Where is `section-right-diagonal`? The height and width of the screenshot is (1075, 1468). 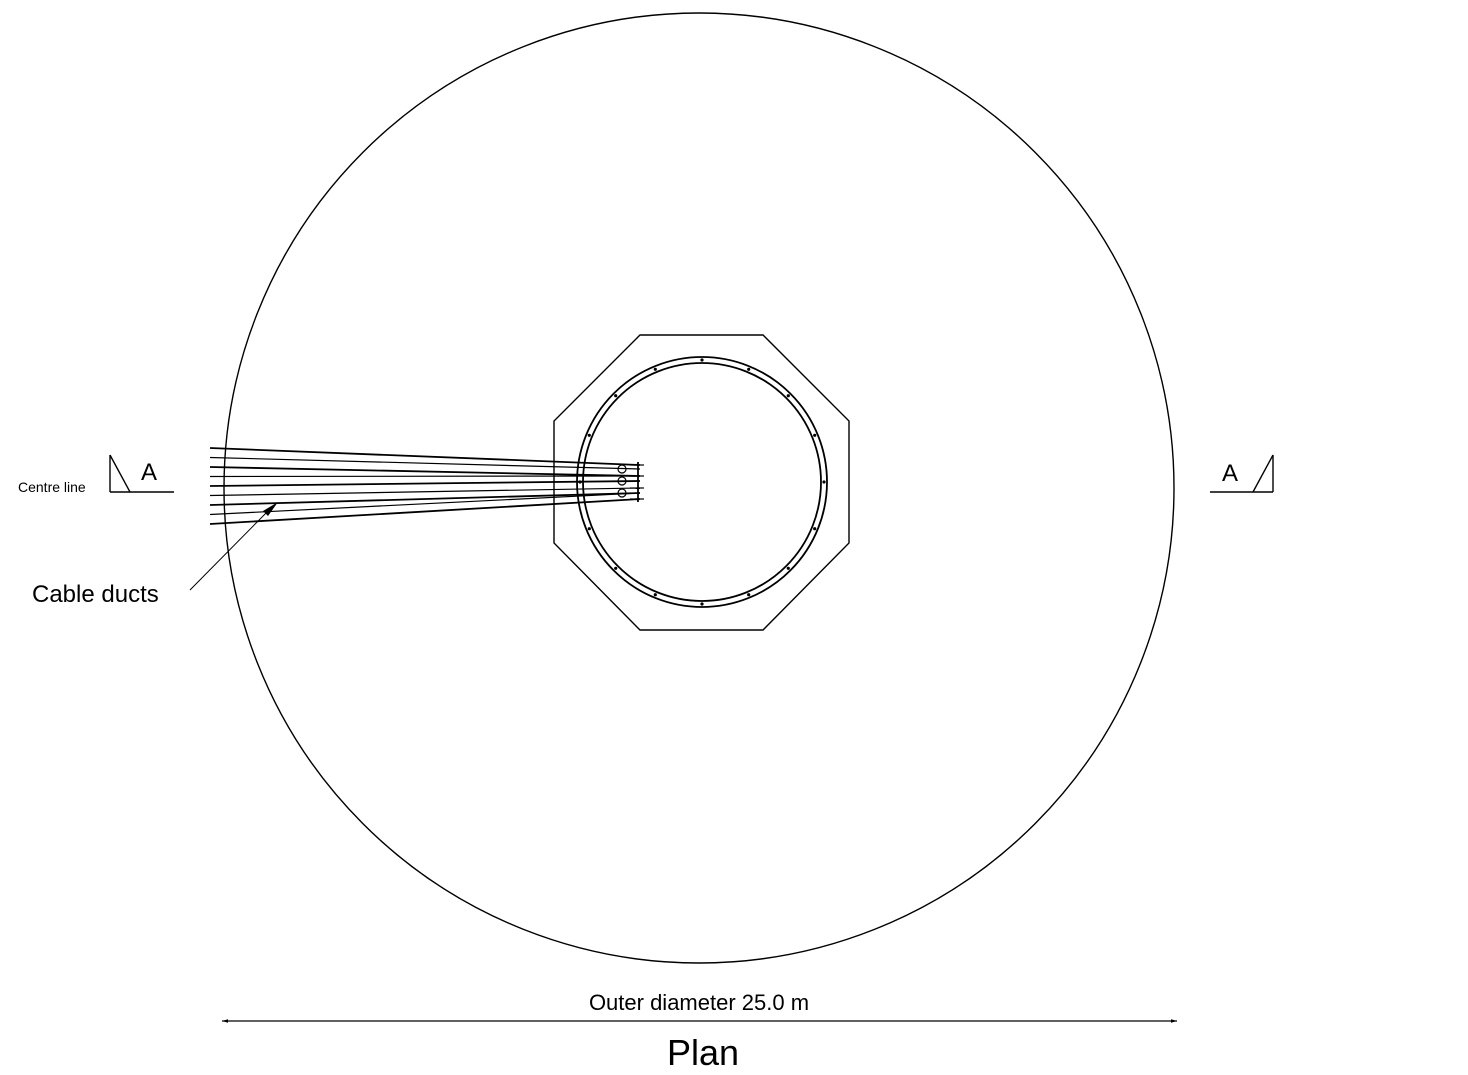 section-right-diagonal is located at coordinates (1263, 473).